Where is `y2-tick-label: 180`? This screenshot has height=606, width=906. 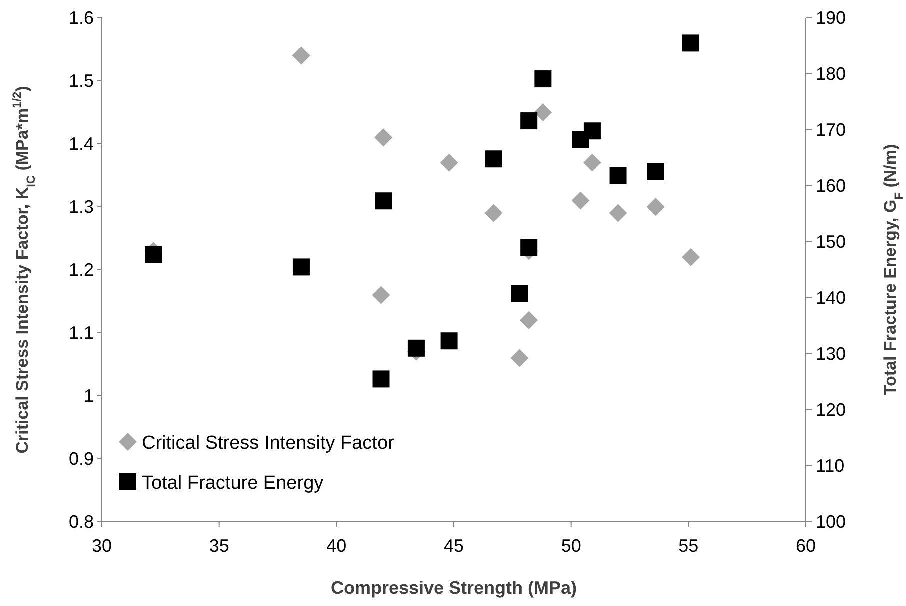 y2-tick-label: 180 is located at coordinates (831, 74).